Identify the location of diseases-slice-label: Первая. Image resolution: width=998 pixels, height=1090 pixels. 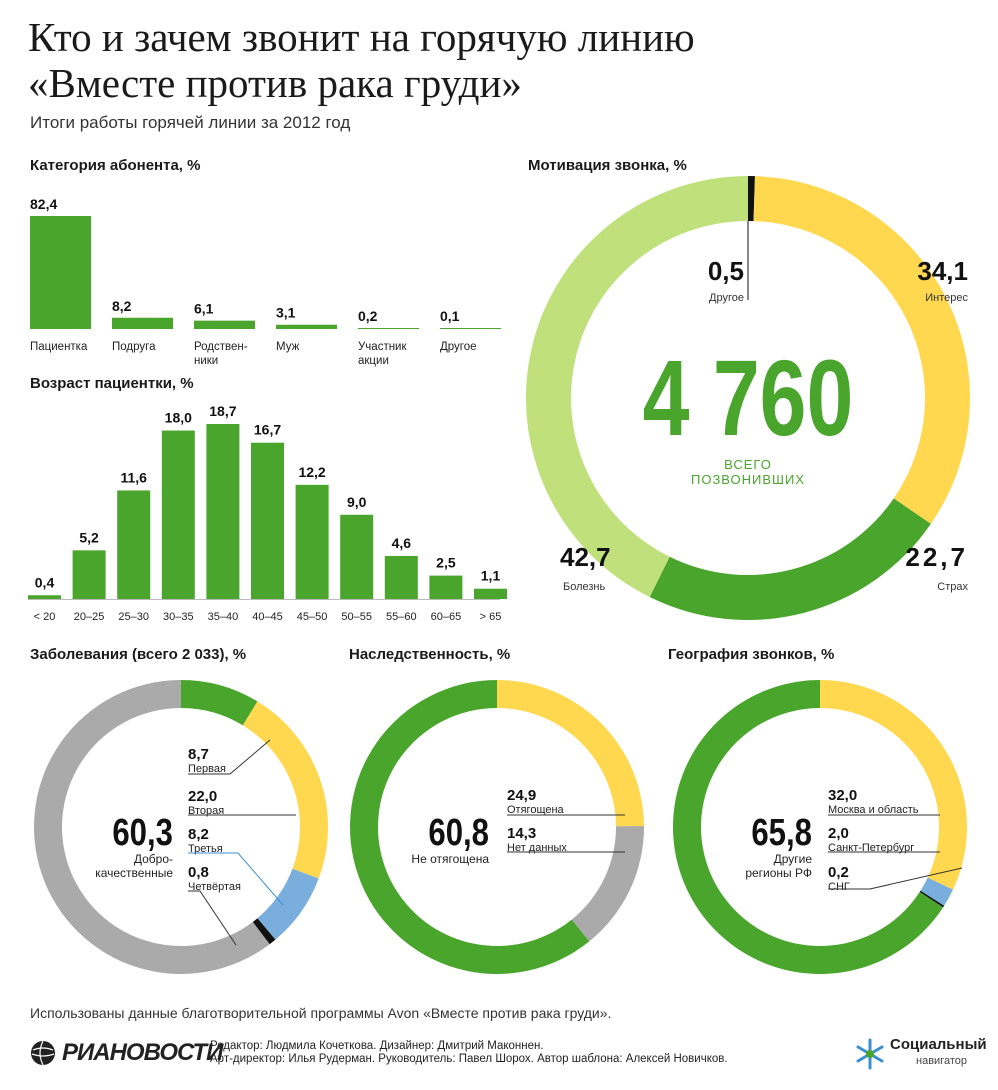
(207, 769).